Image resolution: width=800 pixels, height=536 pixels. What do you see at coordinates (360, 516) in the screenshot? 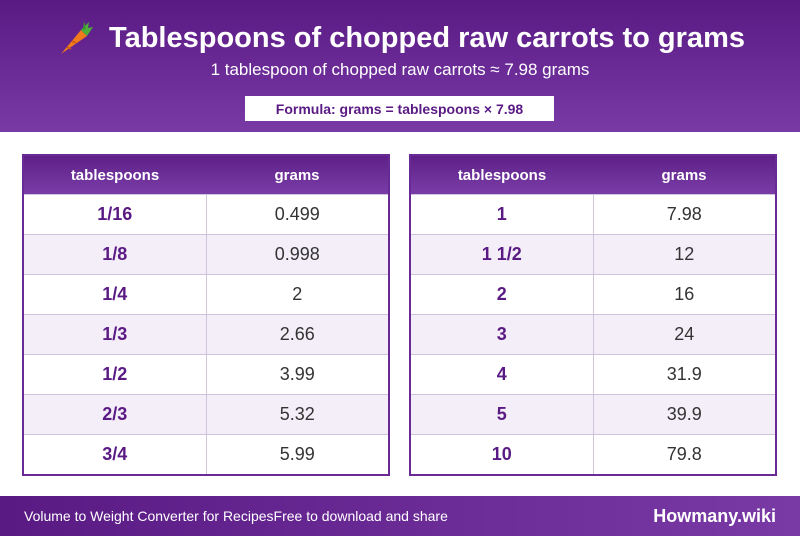
I see `footer-share-text: Free to download and share` at bounding box center [360, 516].